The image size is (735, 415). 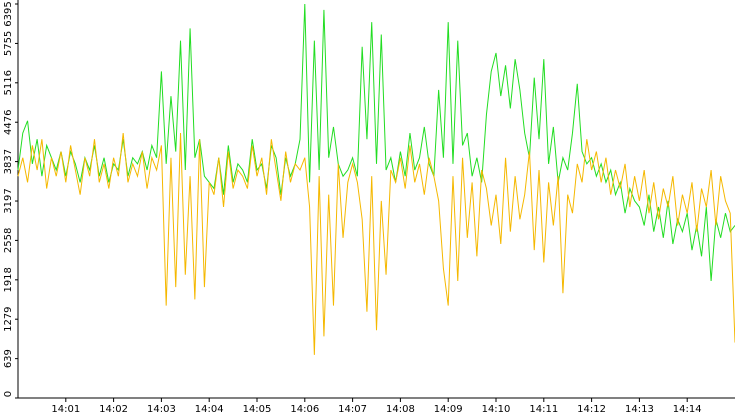 What do you see at coordinates (8, 82) in the screenshot?
I see `y-tick-label: 5116` at bounding box center [8, 82].